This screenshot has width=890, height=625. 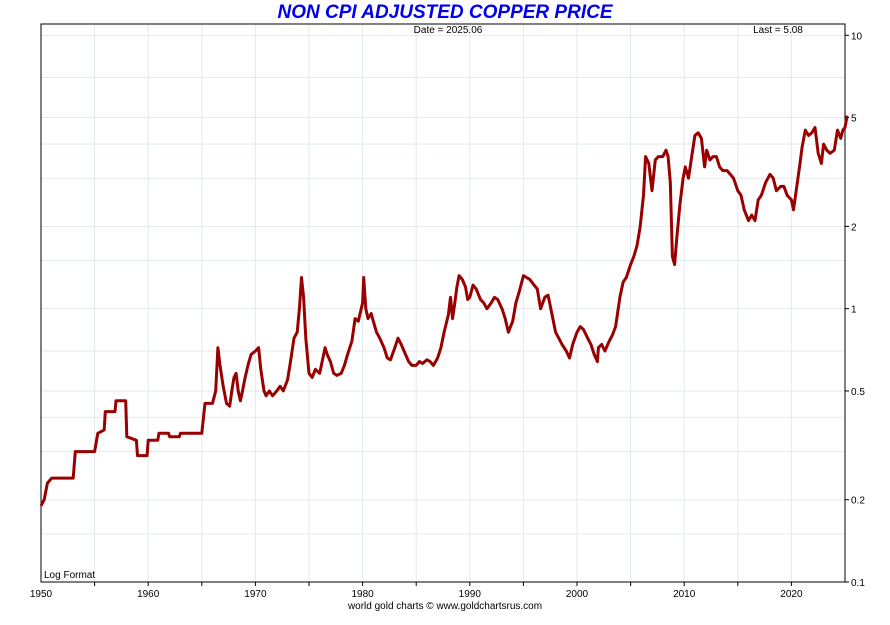 I want to click on x-tick-label: 1970, so click(x=255, y=594).